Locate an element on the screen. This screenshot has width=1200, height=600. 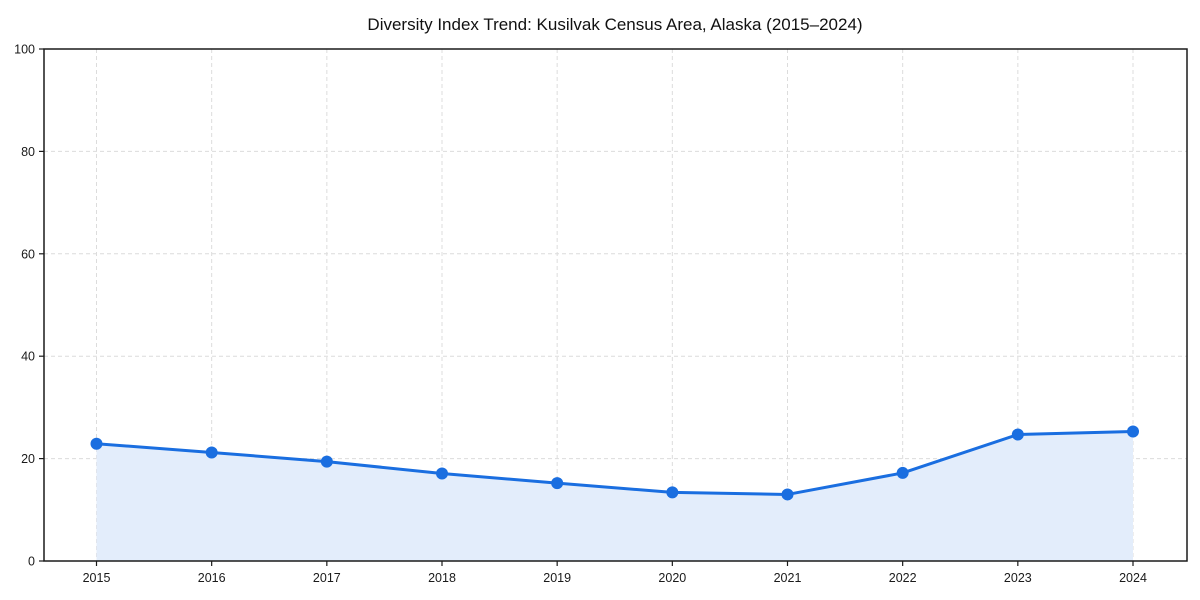
y-tick-label: 20 is located at coordinates (28, 459).